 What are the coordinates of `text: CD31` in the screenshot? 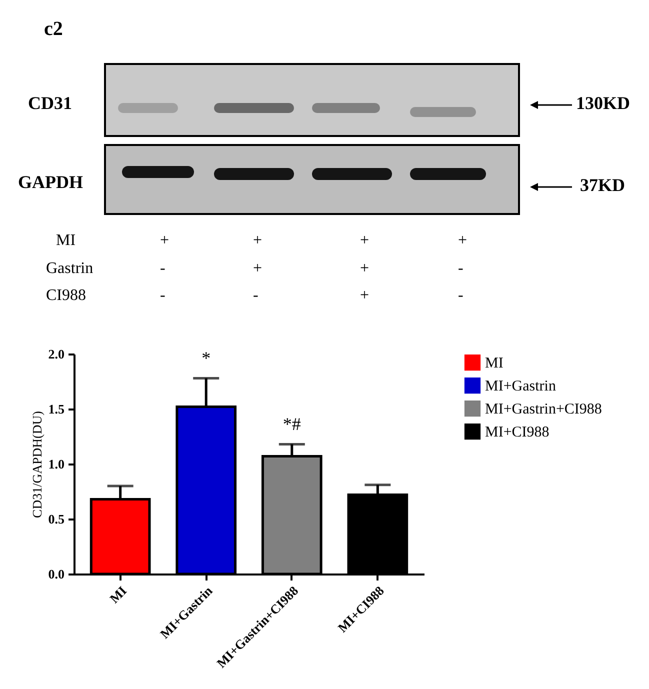 It's located at (50, 103).